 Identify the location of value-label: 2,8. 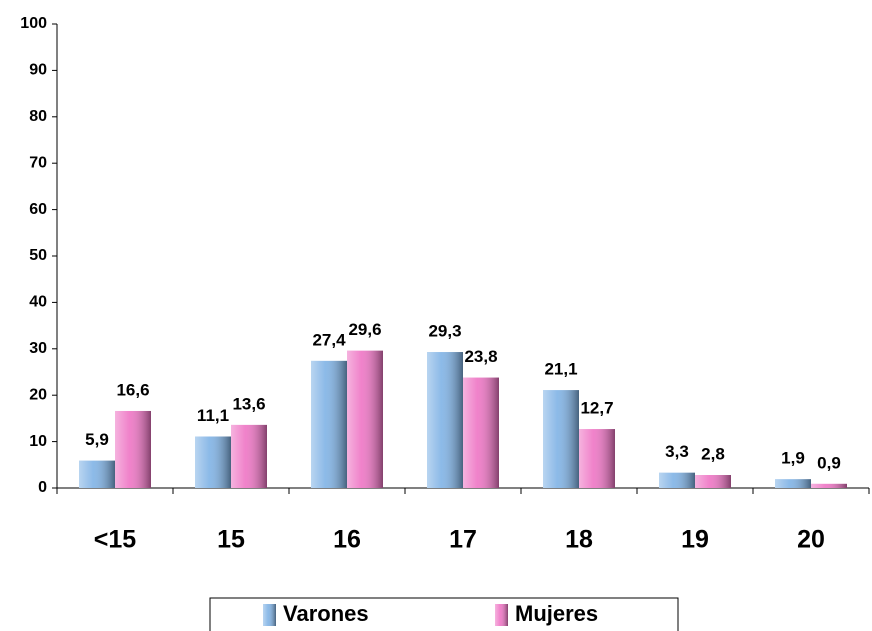
(713, 453).